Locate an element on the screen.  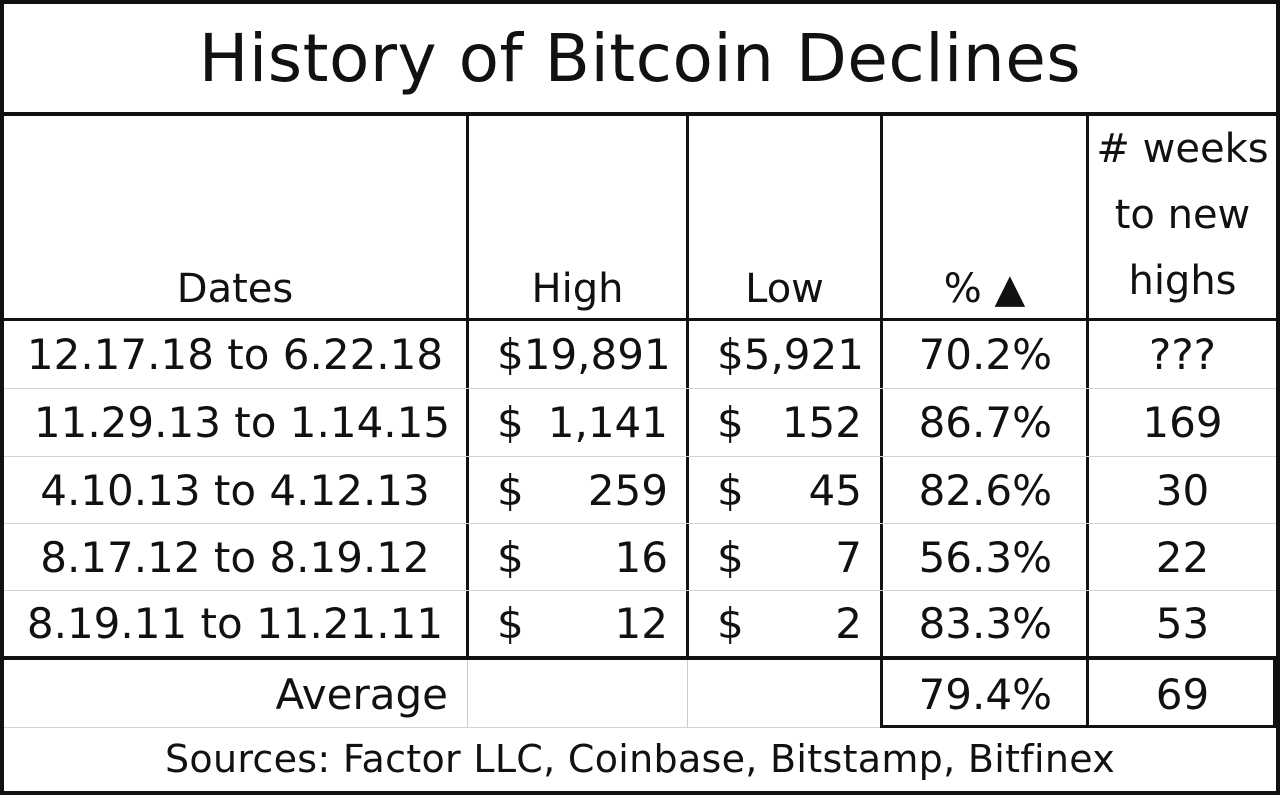
row-low: $2 is located at coordinates (784, 623).